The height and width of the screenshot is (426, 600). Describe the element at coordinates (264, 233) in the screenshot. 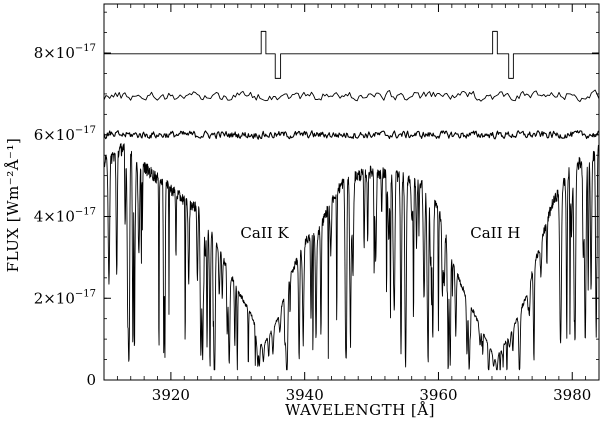

I see `line-annotation: CaII K` at that location.